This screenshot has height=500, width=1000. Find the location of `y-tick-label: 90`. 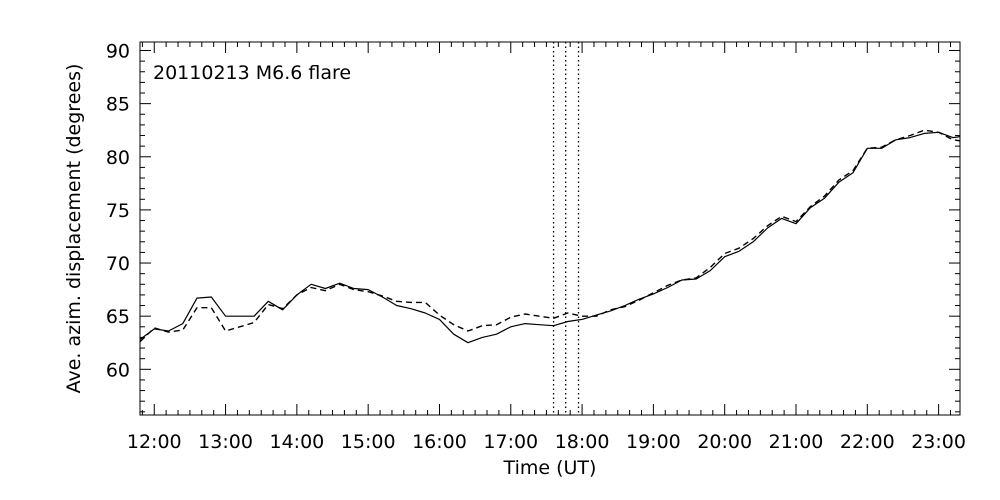

y-tick-label: 90 is located at coordinates (118, 52).